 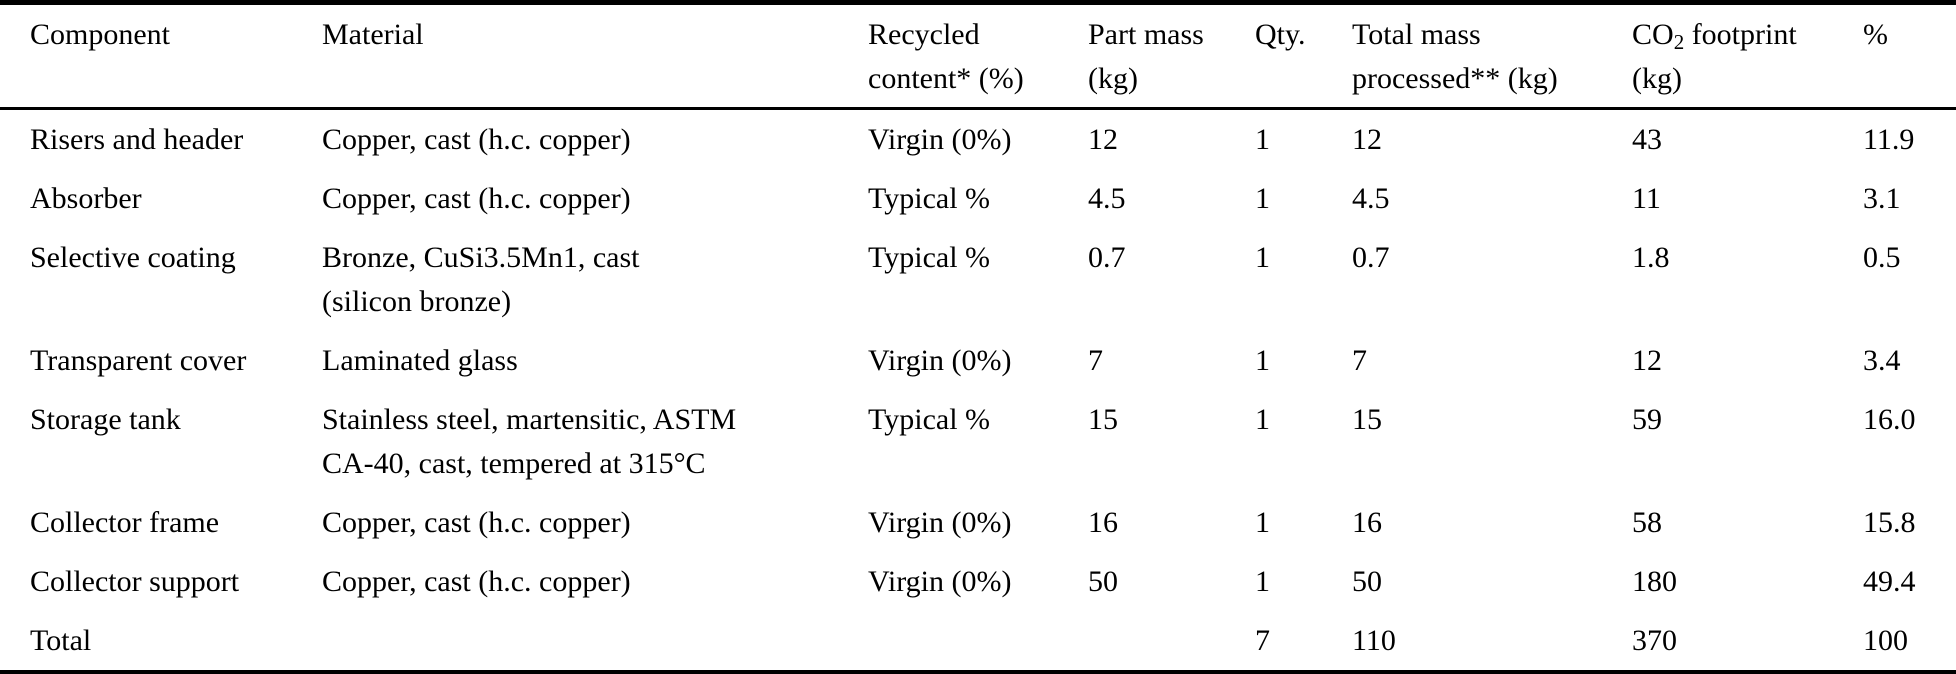 What do you see at coordinates (1455, 78) in the screenshot?
I see `header-line: processed** (kg)` at bounding box center [1455, 78].